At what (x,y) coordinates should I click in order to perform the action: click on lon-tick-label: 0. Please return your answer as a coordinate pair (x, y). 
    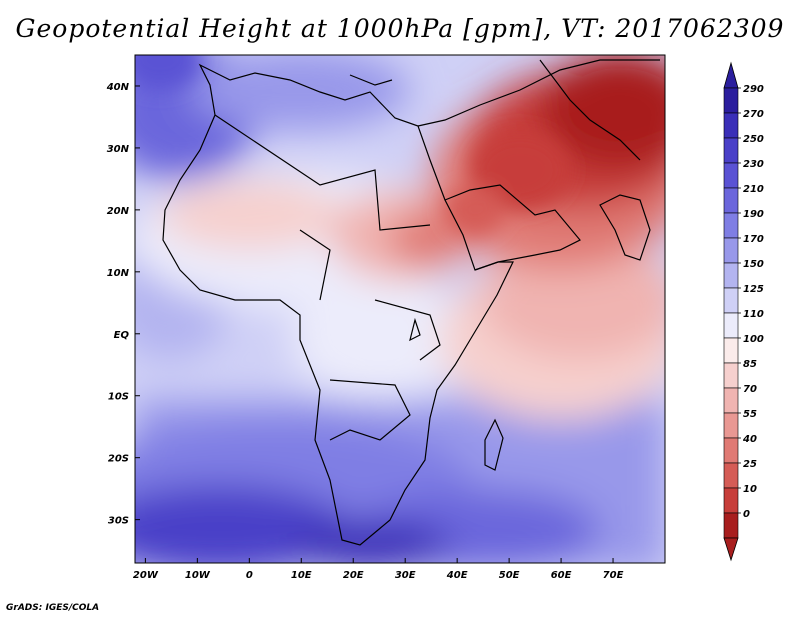
    Looking at the image, I should click on (249, 575).